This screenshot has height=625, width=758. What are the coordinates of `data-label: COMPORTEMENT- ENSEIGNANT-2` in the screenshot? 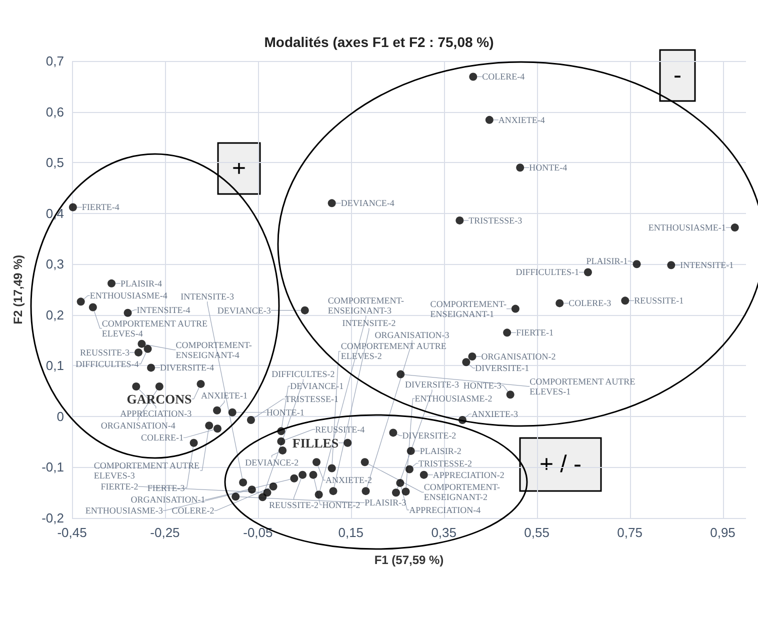 It's located at (462, 492).